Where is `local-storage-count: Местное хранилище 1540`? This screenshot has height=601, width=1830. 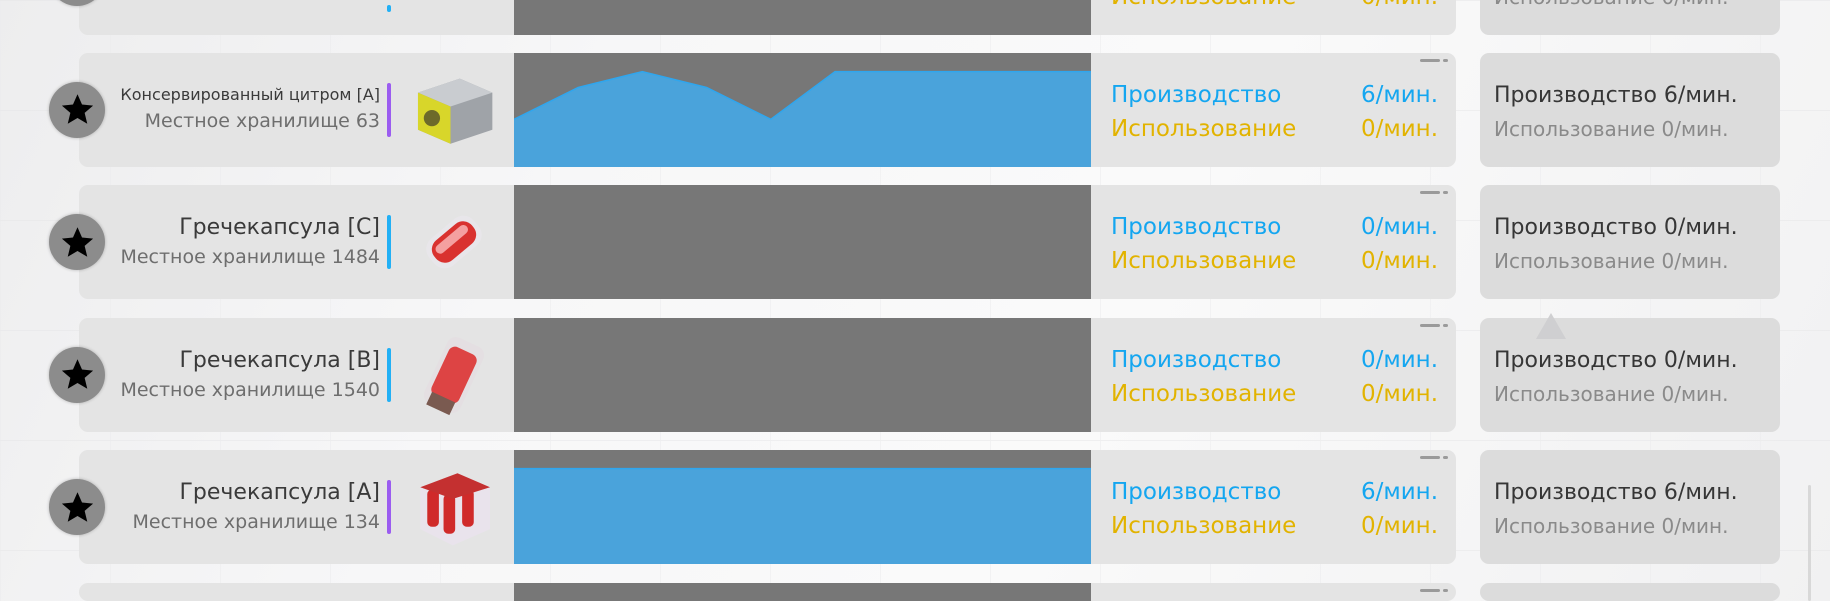 local-storage-count: Местное хранилище 1540 is located at coordinates (250, 389).